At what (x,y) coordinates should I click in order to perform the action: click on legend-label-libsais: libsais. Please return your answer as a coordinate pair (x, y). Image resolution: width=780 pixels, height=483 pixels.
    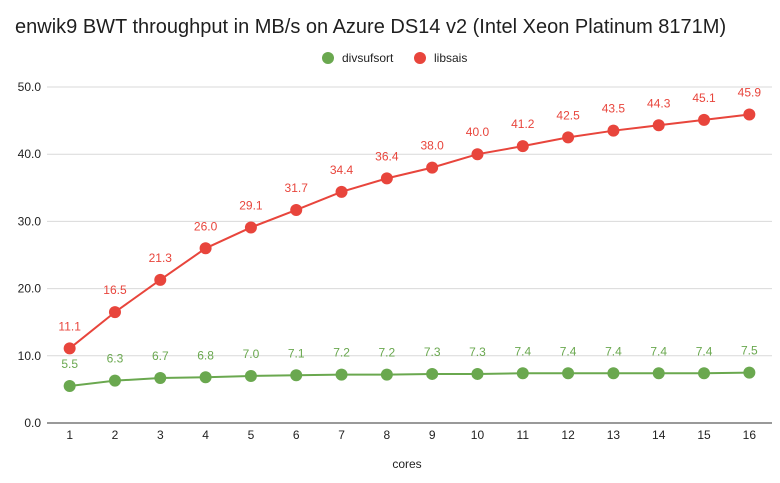
    Looking at the image, I should click on (450, 58).